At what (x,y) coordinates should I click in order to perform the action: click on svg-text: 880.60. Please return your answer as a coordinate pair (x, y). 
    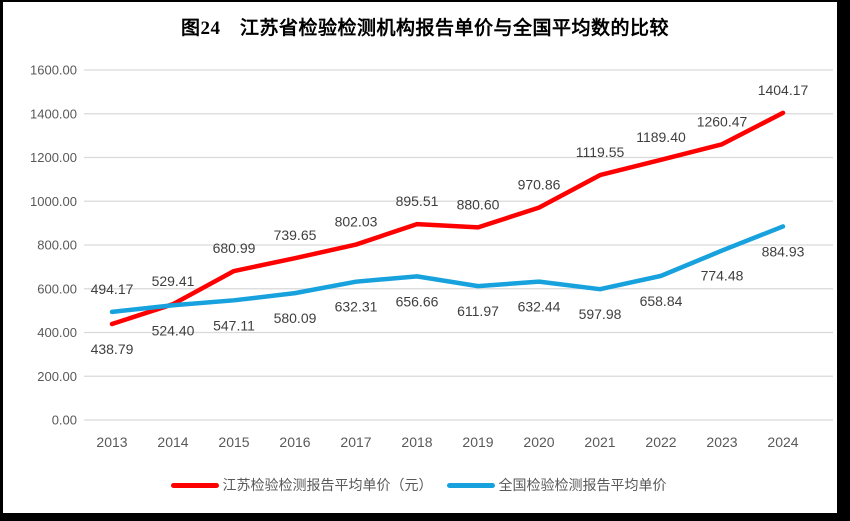
    Looking at the image, I should click on (478, 204).